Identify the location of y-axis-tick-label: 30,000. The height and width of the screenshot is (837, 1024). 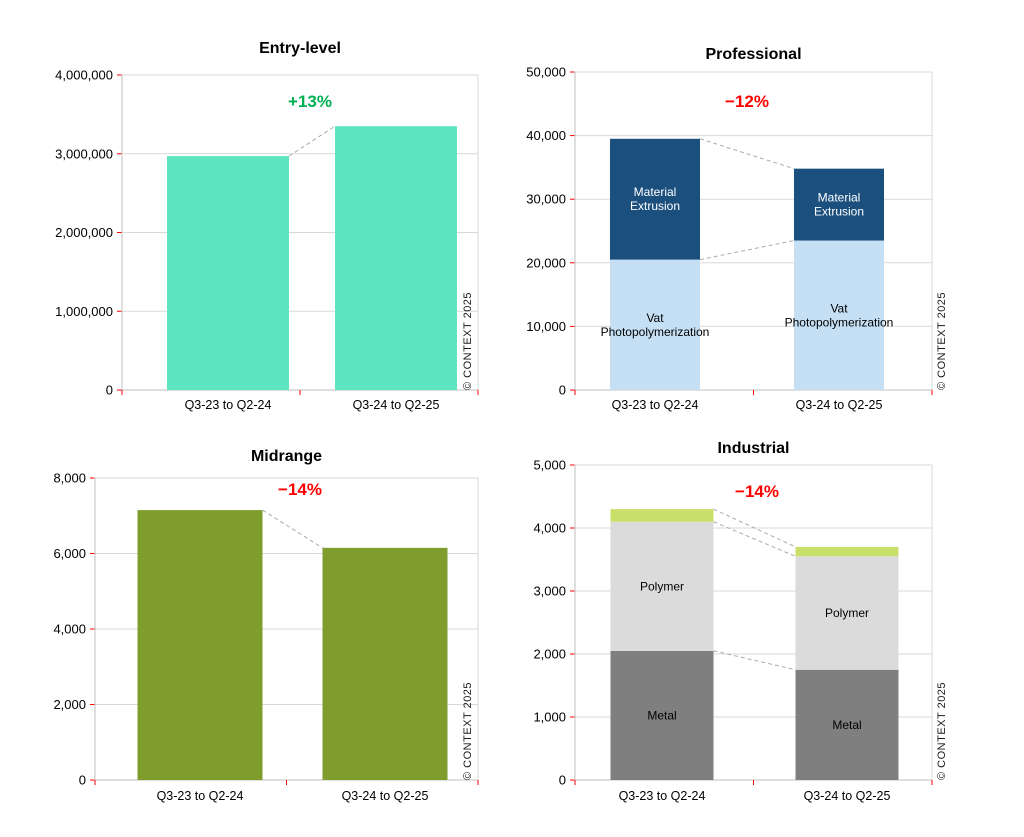
(546, 199).